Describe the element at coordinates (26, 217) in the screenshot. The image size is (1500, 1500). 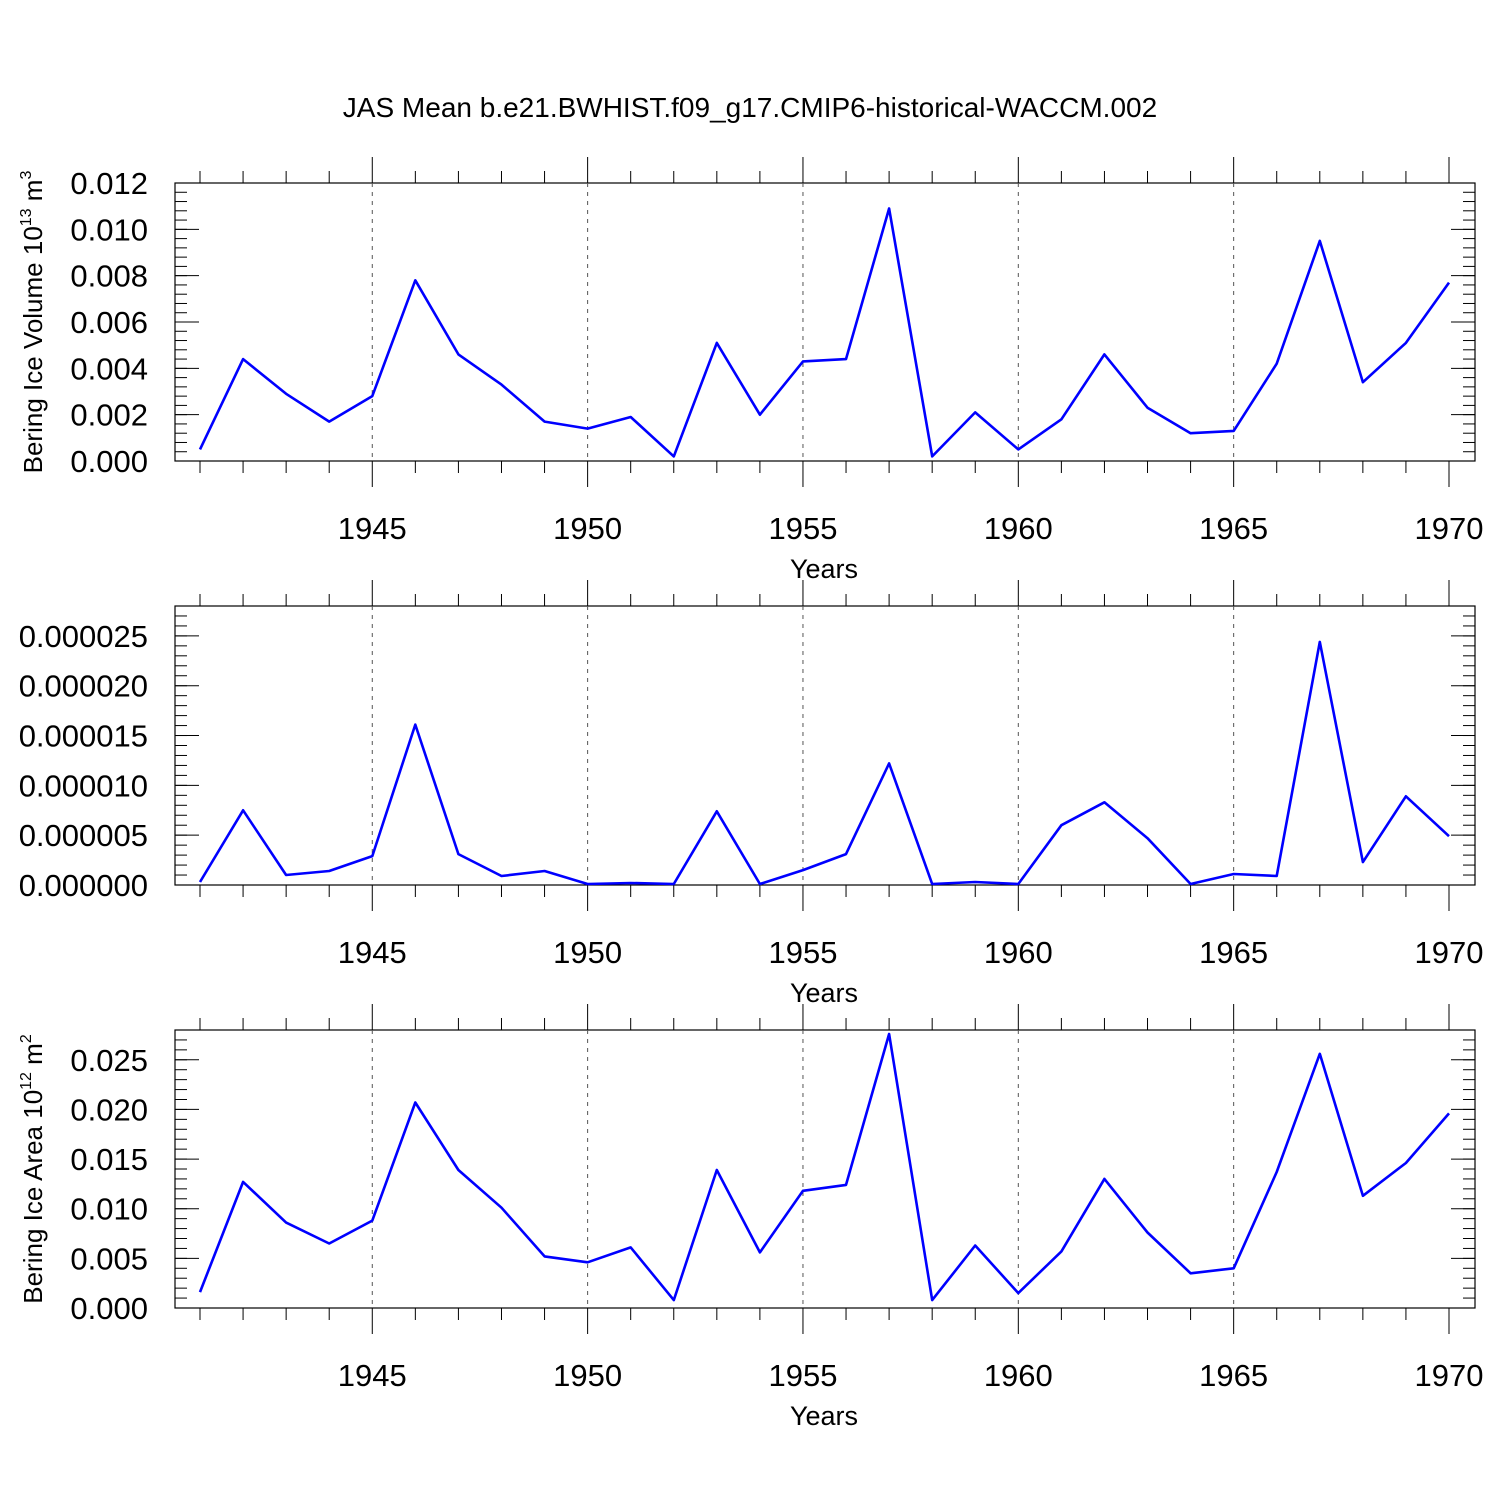
I see `y-axis-title-exponent: 13` at that location.